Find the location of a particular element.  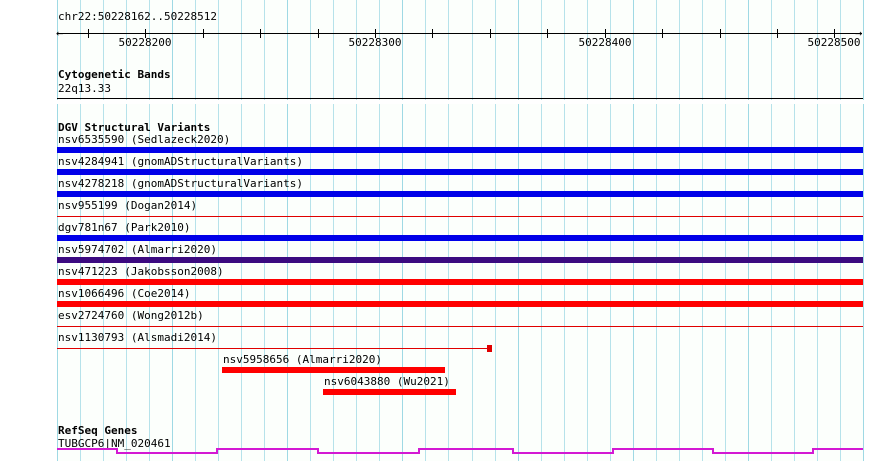

refseq-genes-title: RefSeq Genes is located at coordinates (98, 430).